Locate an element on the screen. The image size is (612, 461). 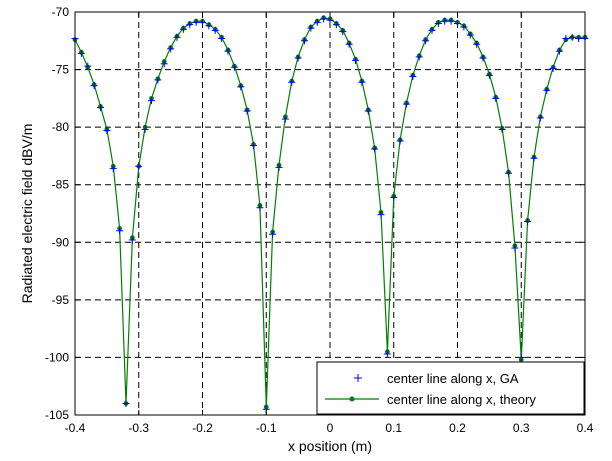
y-tick-label: -70 is located at coordinates (61, 12).